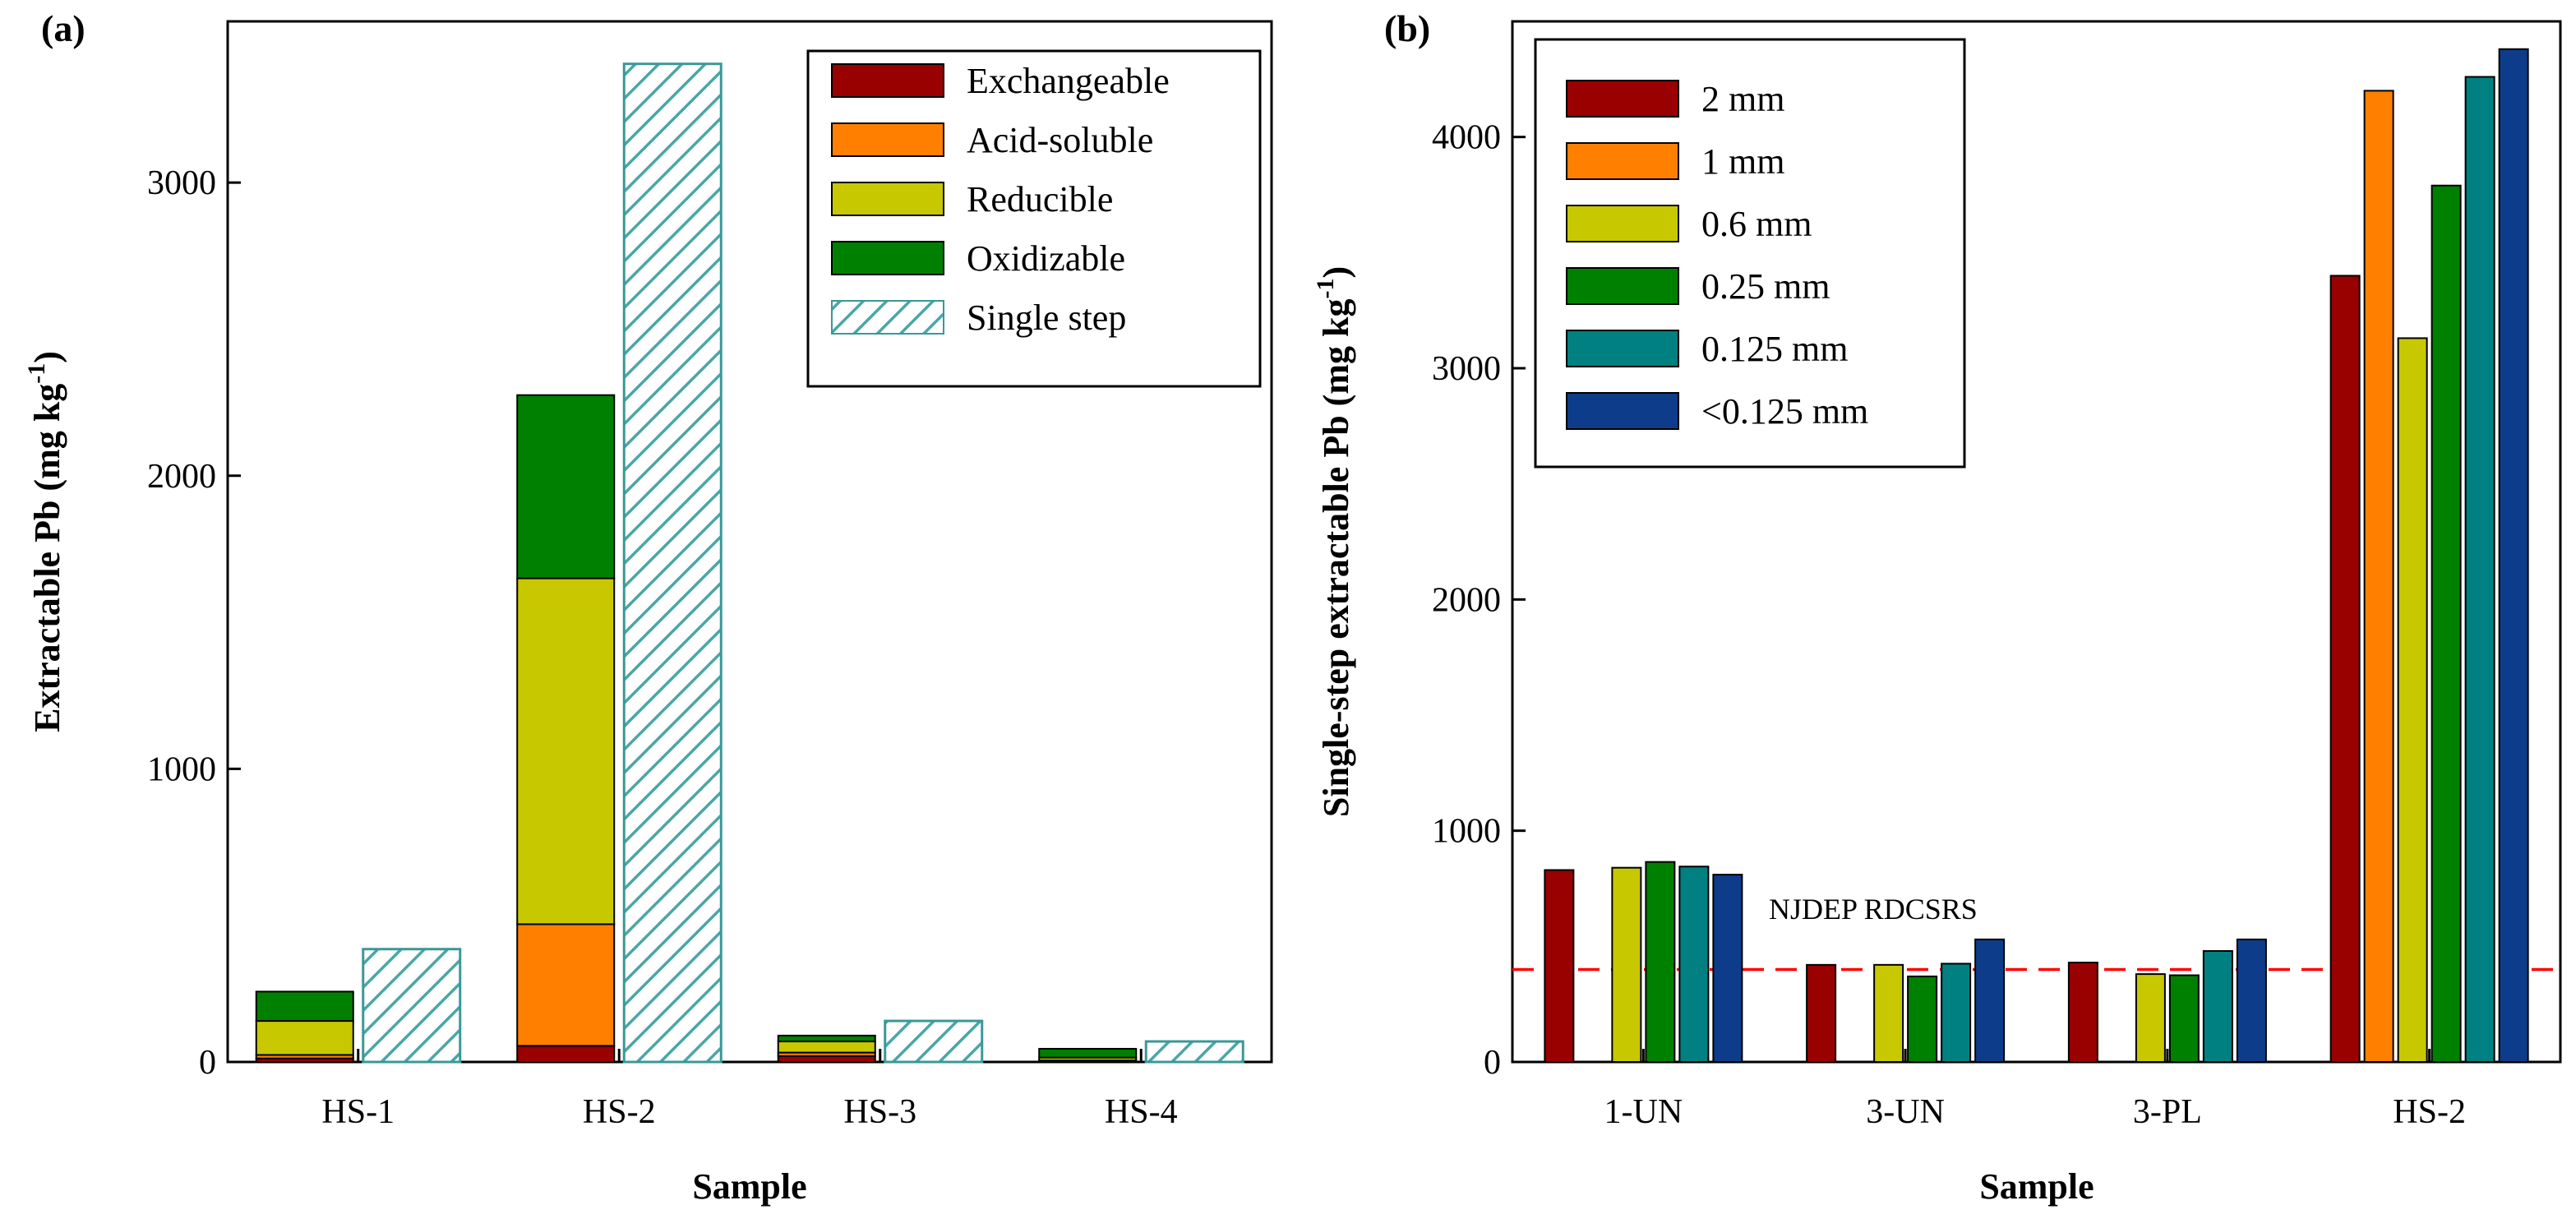  Describe the element at coordinates (1046, 259) in the screenshot. I see `legend-label-oxidizable: Oxidizable` at that location.